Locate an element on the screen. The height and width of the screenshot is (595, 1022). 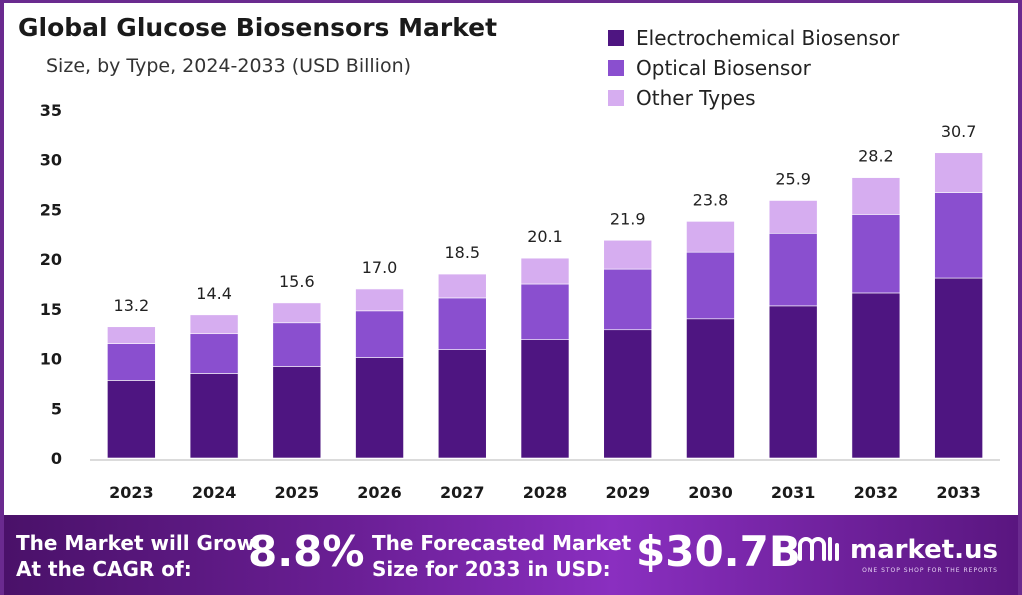
forecast-value: $30.7B is located at coordinates (718, 551).